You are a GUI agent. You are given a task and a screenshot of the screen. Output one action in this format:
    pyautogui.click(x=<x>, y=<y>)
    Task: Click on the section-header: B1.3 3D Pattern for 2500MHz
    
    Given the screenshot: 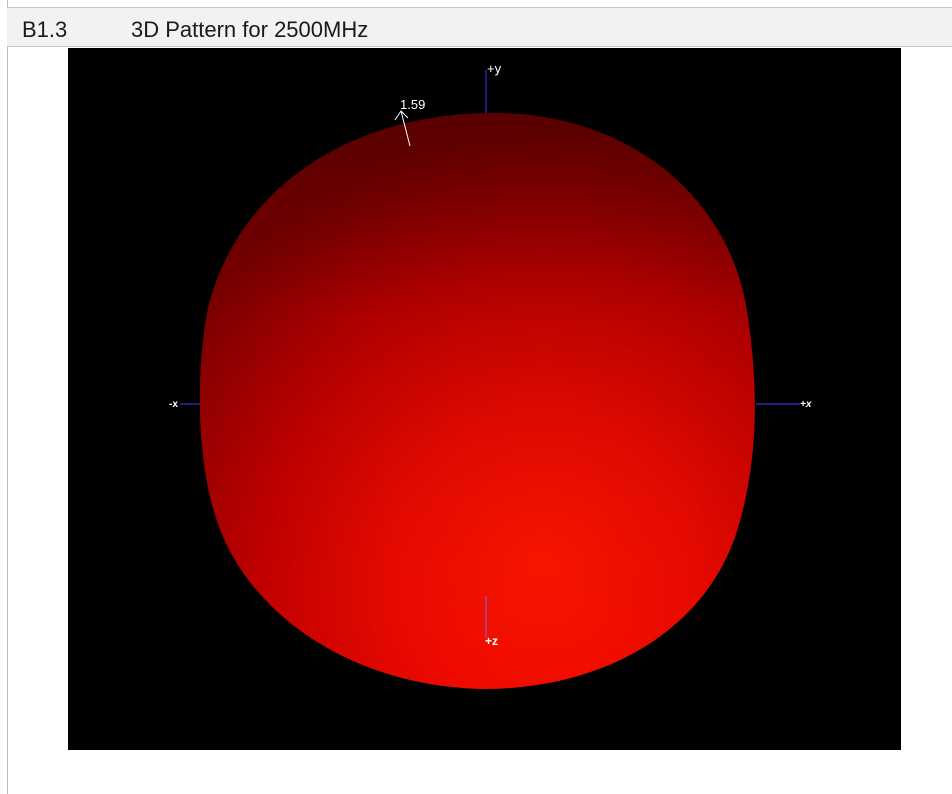 What is the action you would take?
    pyautogui.click(x=479, y=27)
    